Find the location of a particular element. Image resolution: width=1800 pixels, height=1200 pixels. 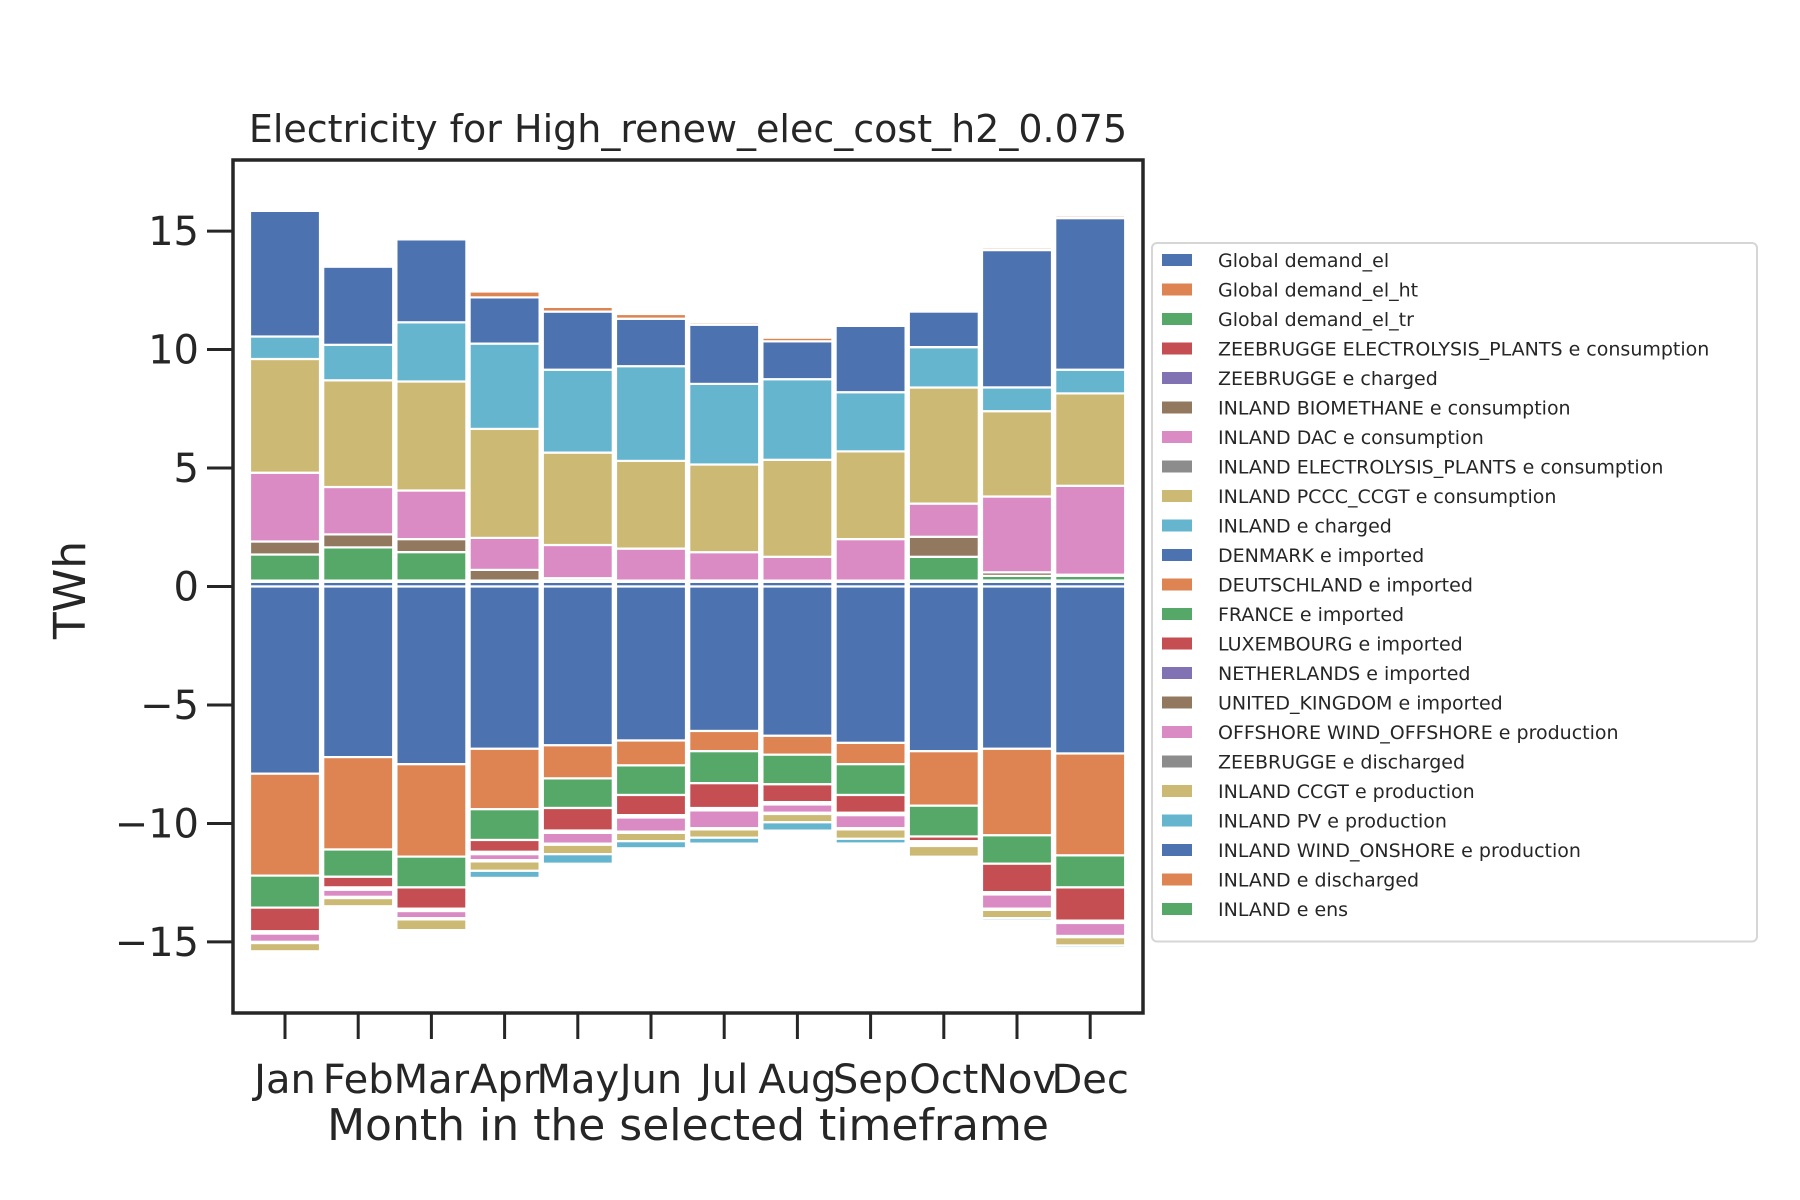

x-tick-label: Dec is located at coordinates (1089, 1080).